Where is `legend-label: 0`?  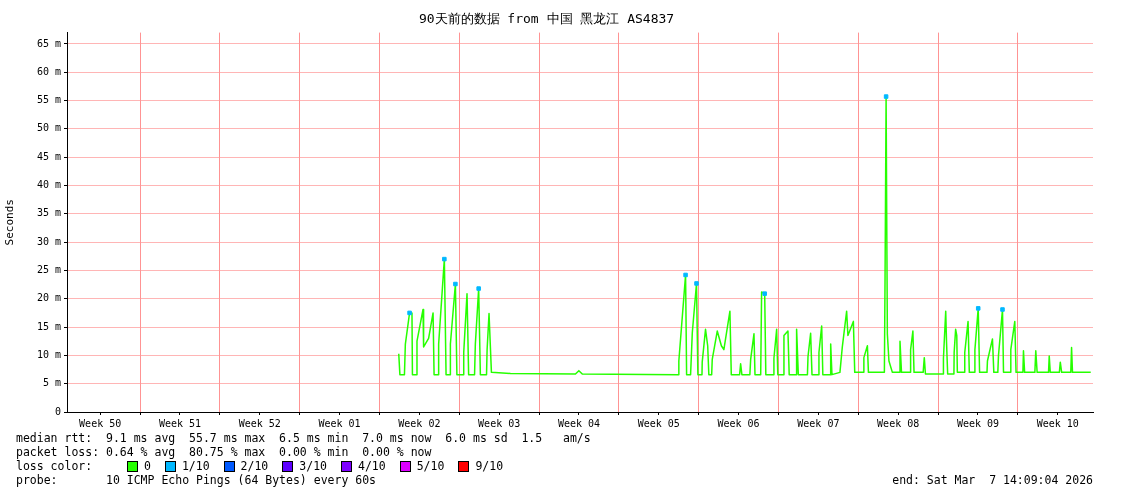 legend-label: 0 is located at coordinates (147, 466).